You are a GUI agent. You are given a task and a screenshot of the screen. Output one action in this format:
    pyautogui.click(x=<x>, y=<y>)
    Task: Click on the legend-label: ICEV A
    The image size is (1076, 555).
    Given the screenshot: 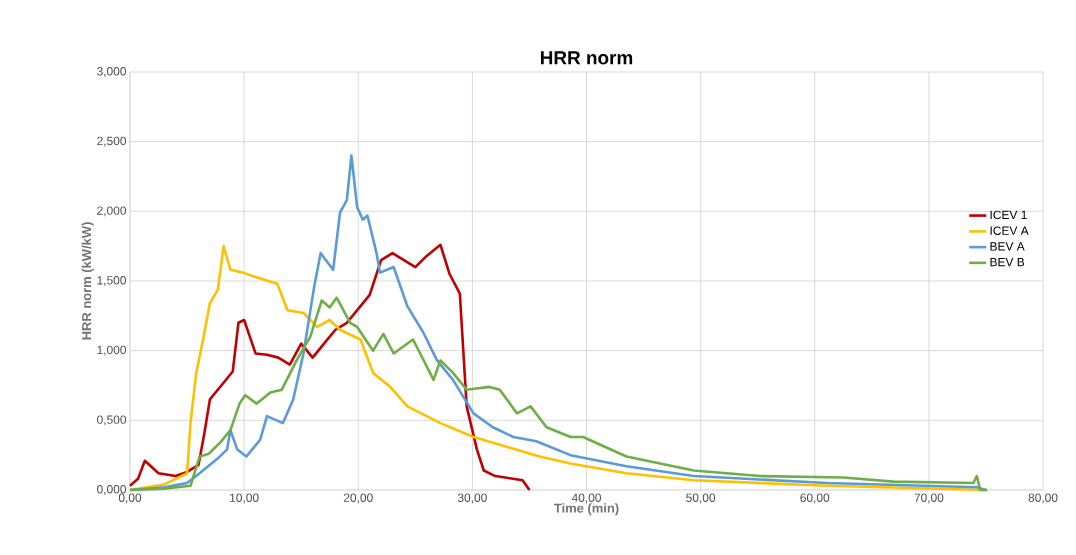 What is the action you would take?
    pyautogui.click(x=1009, y=230)
    